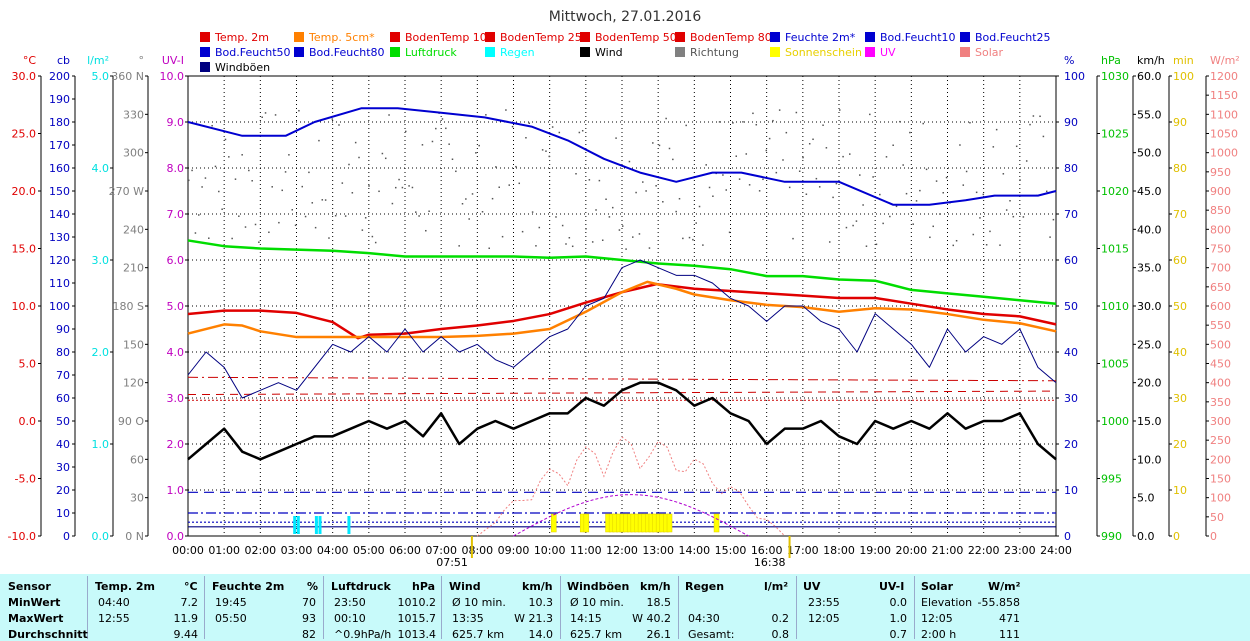  What do you see at coordinates (59, 191) in the screenshot?
I see `cb-axis-tick-label: 150` at bounding box center [59, 191].